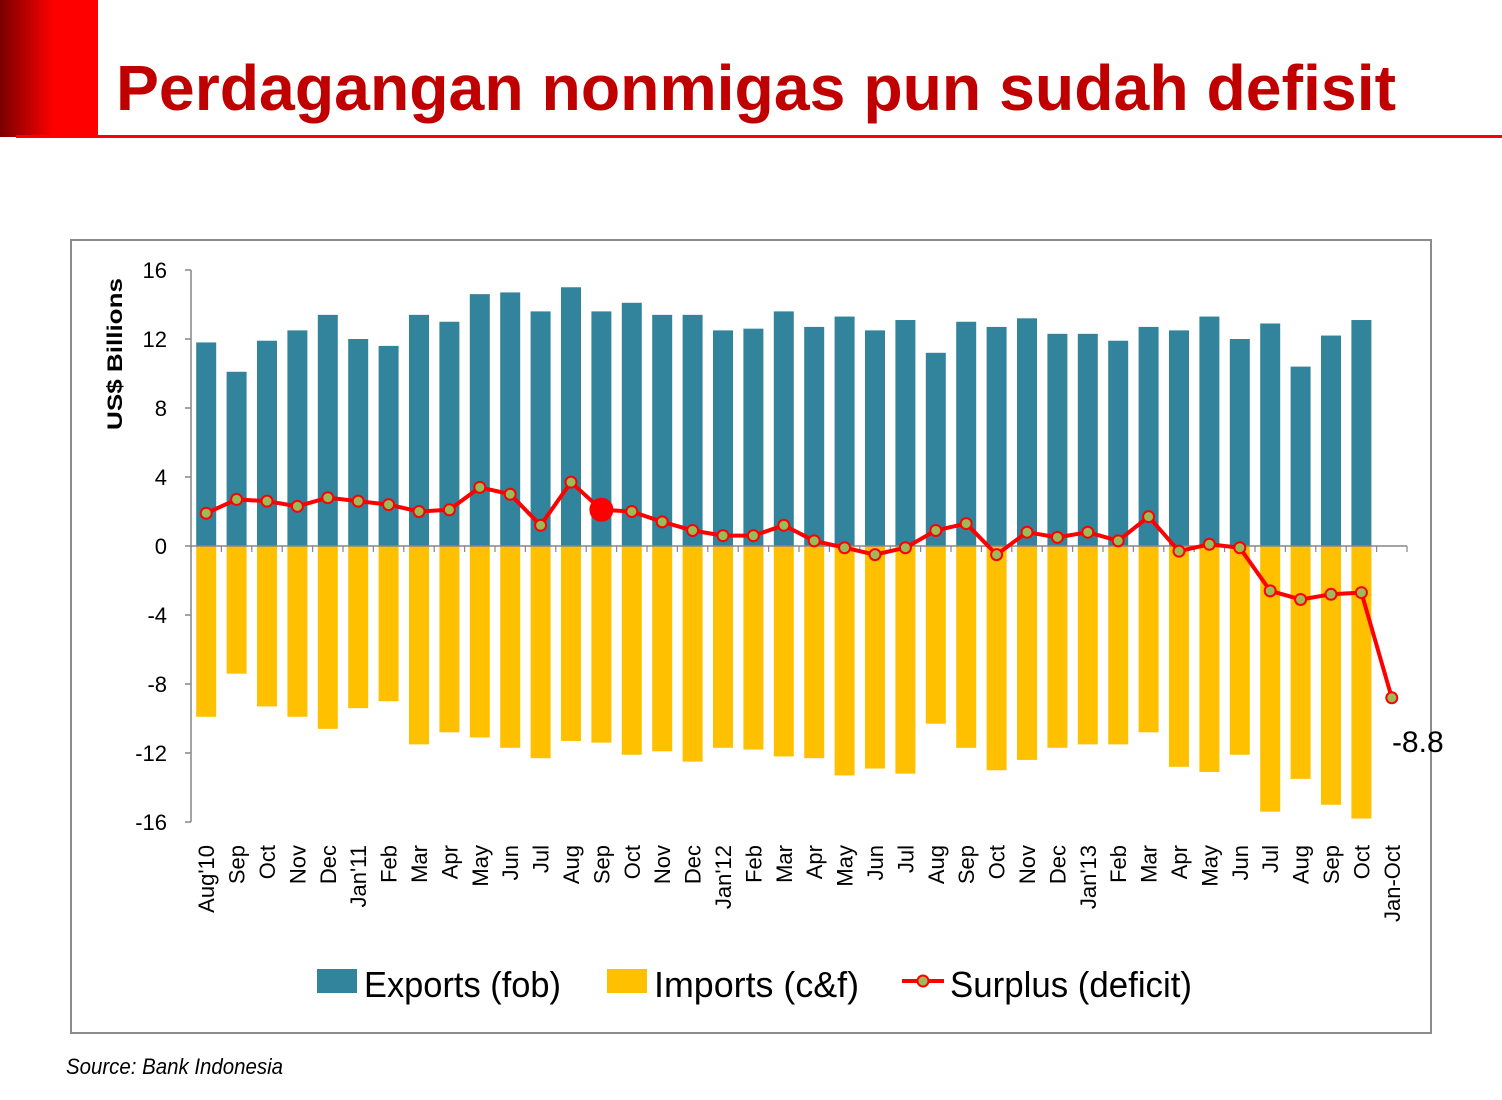  I want to click on header-underline, so click(759, 136).